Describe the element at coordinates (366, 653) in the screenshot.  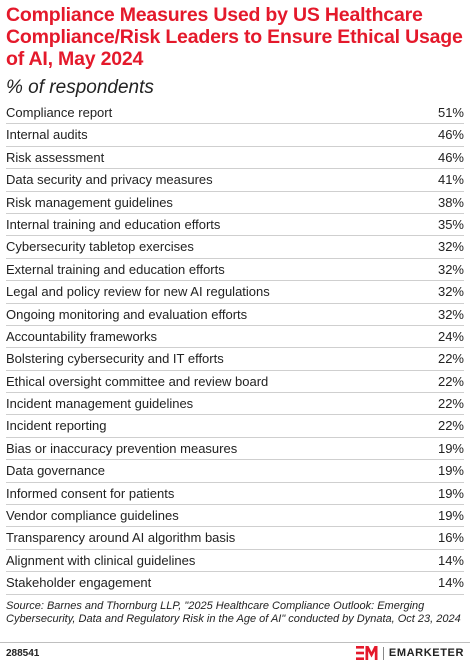
I see `em-logo-icon` at that location.